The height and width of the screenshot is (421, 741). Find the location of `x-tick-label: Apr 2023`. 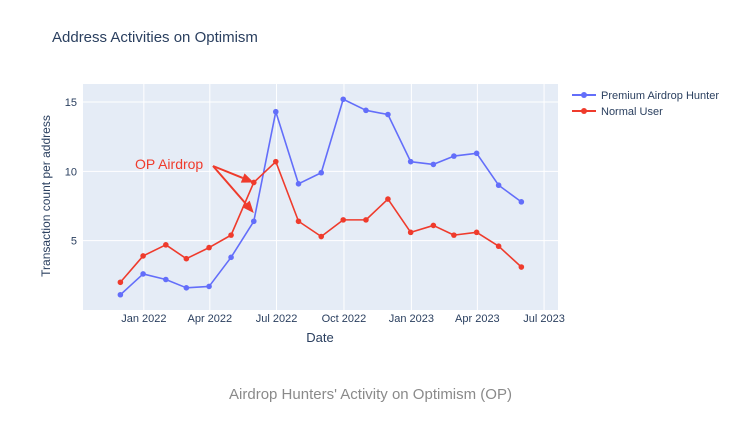

x-tick-label: Apr 2023 is located at coordinates (477, 319).